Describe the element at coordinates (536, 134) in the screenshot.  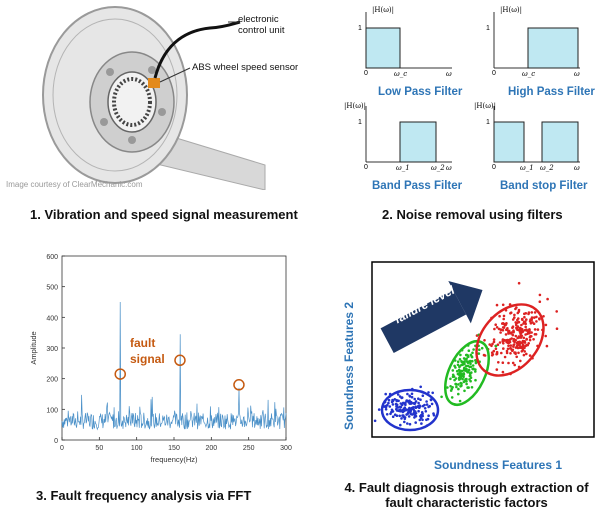
I see `band-stop-filter-plot` at that location.